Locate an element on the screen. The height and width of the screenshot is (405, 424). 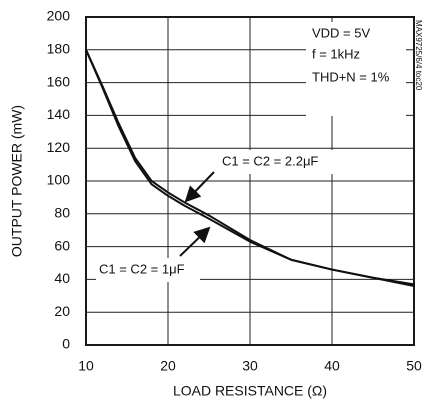
annotation: f = 1kHz is located at coordinates (336, 53).